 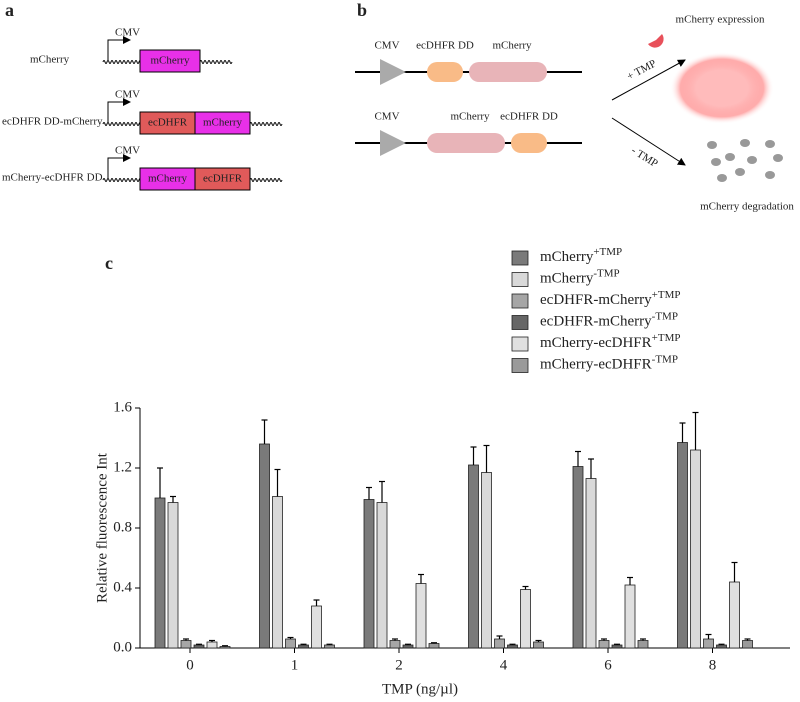 I want to click on x-tick-label: 8, so click(x=713, y=665).